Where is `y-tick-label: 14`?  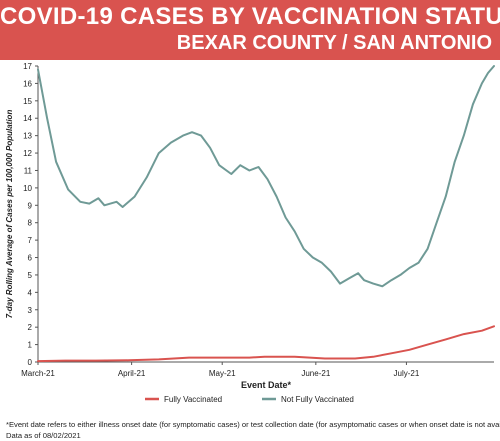
y-tick-label: 14 is located at coordinates (27, 118).